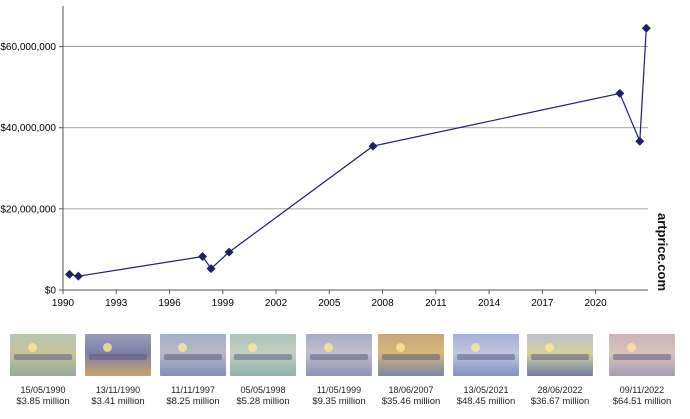  I want to click on painting-thumbnail: 11/05/1999 $9.35 million, so click(339, 370).